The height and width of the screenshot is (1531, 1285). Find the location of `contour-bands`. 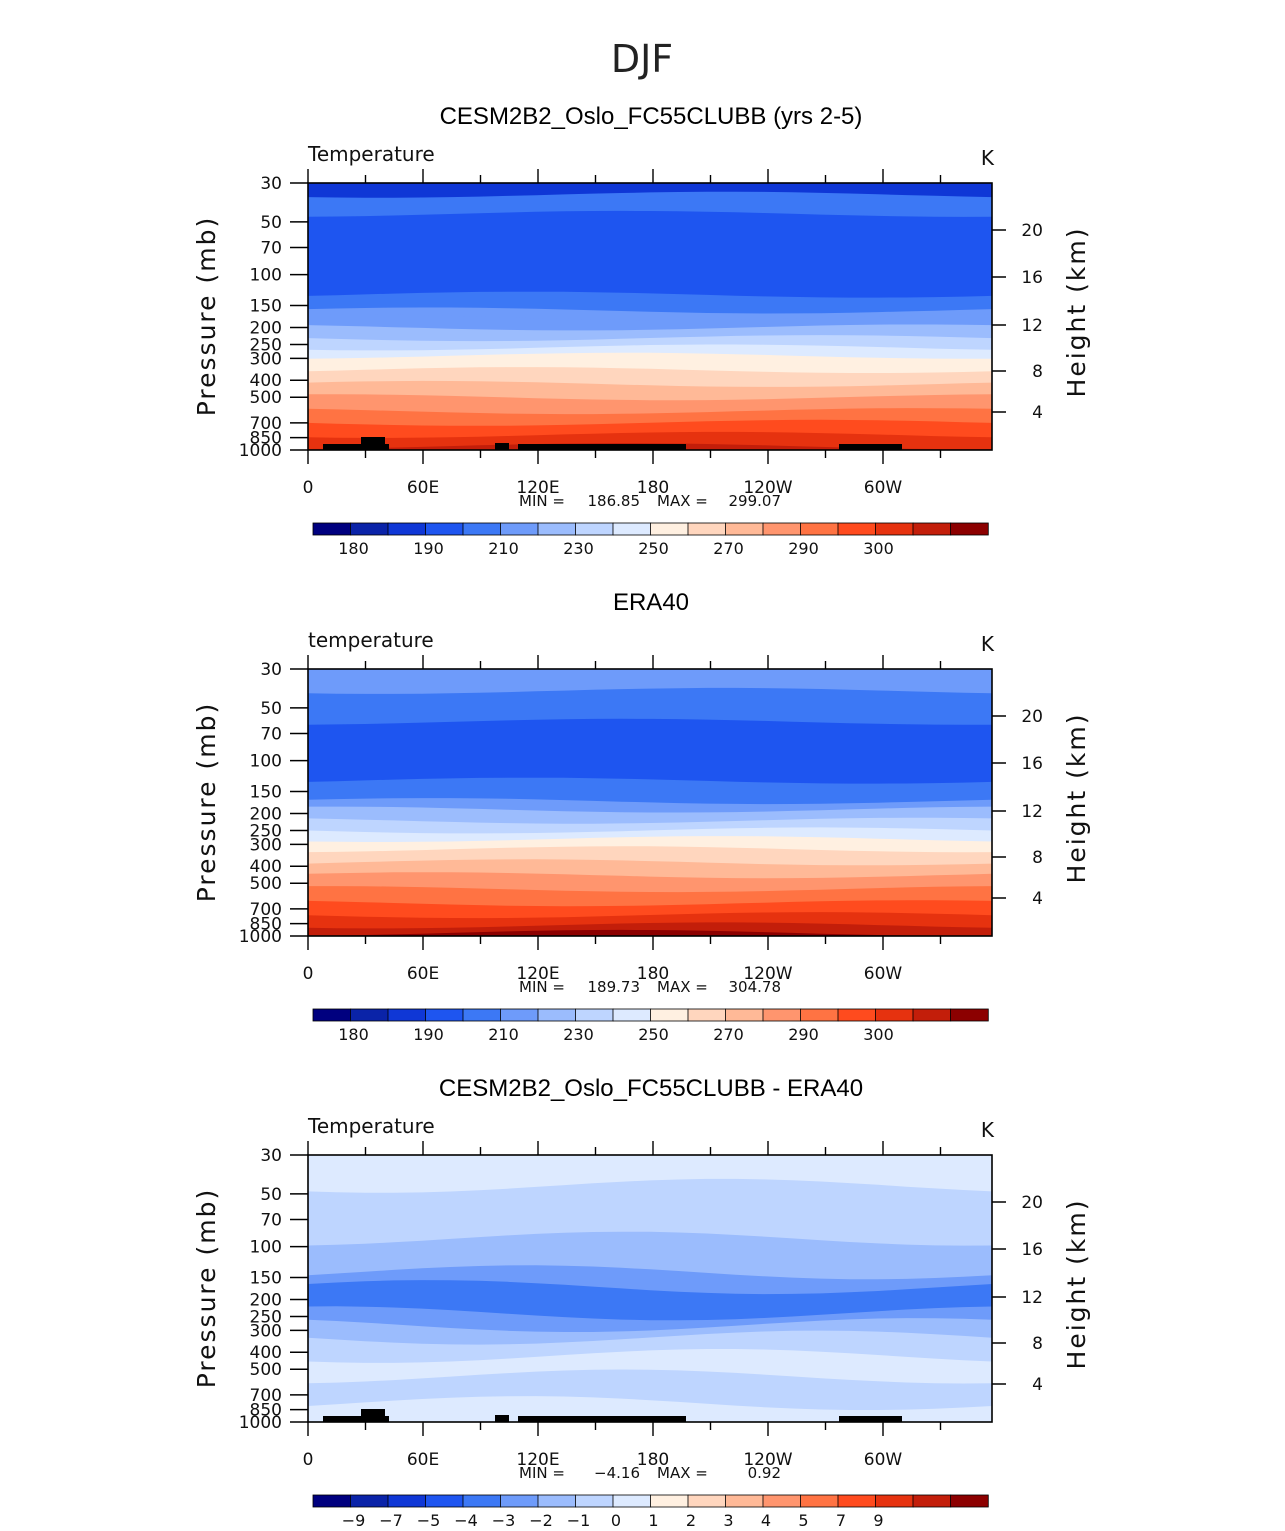

contour-bands is located at coordinates (650, 802).